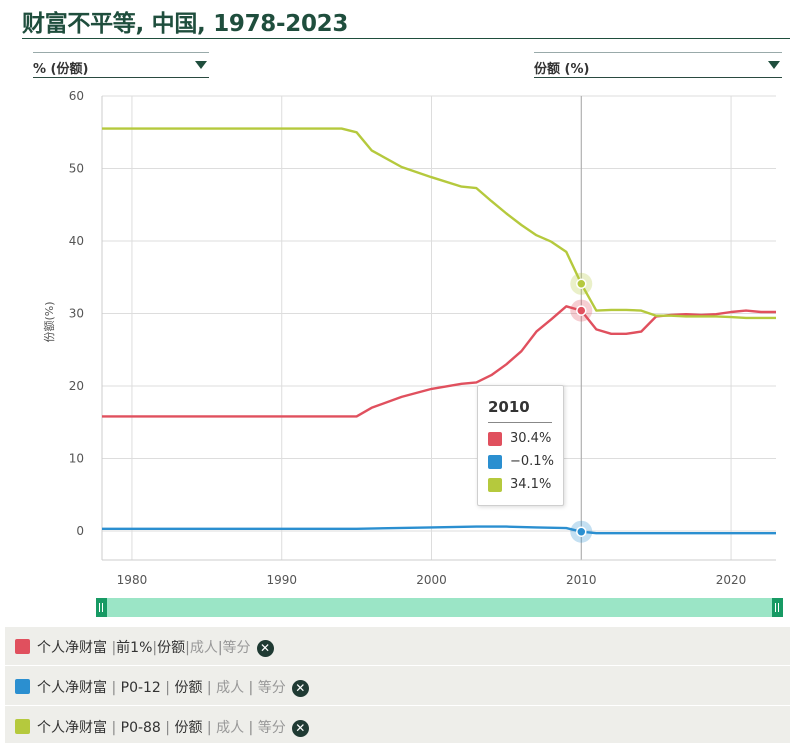  I want to click on unit-dropdown-right-label: 份额 (%), so click(562, 69).